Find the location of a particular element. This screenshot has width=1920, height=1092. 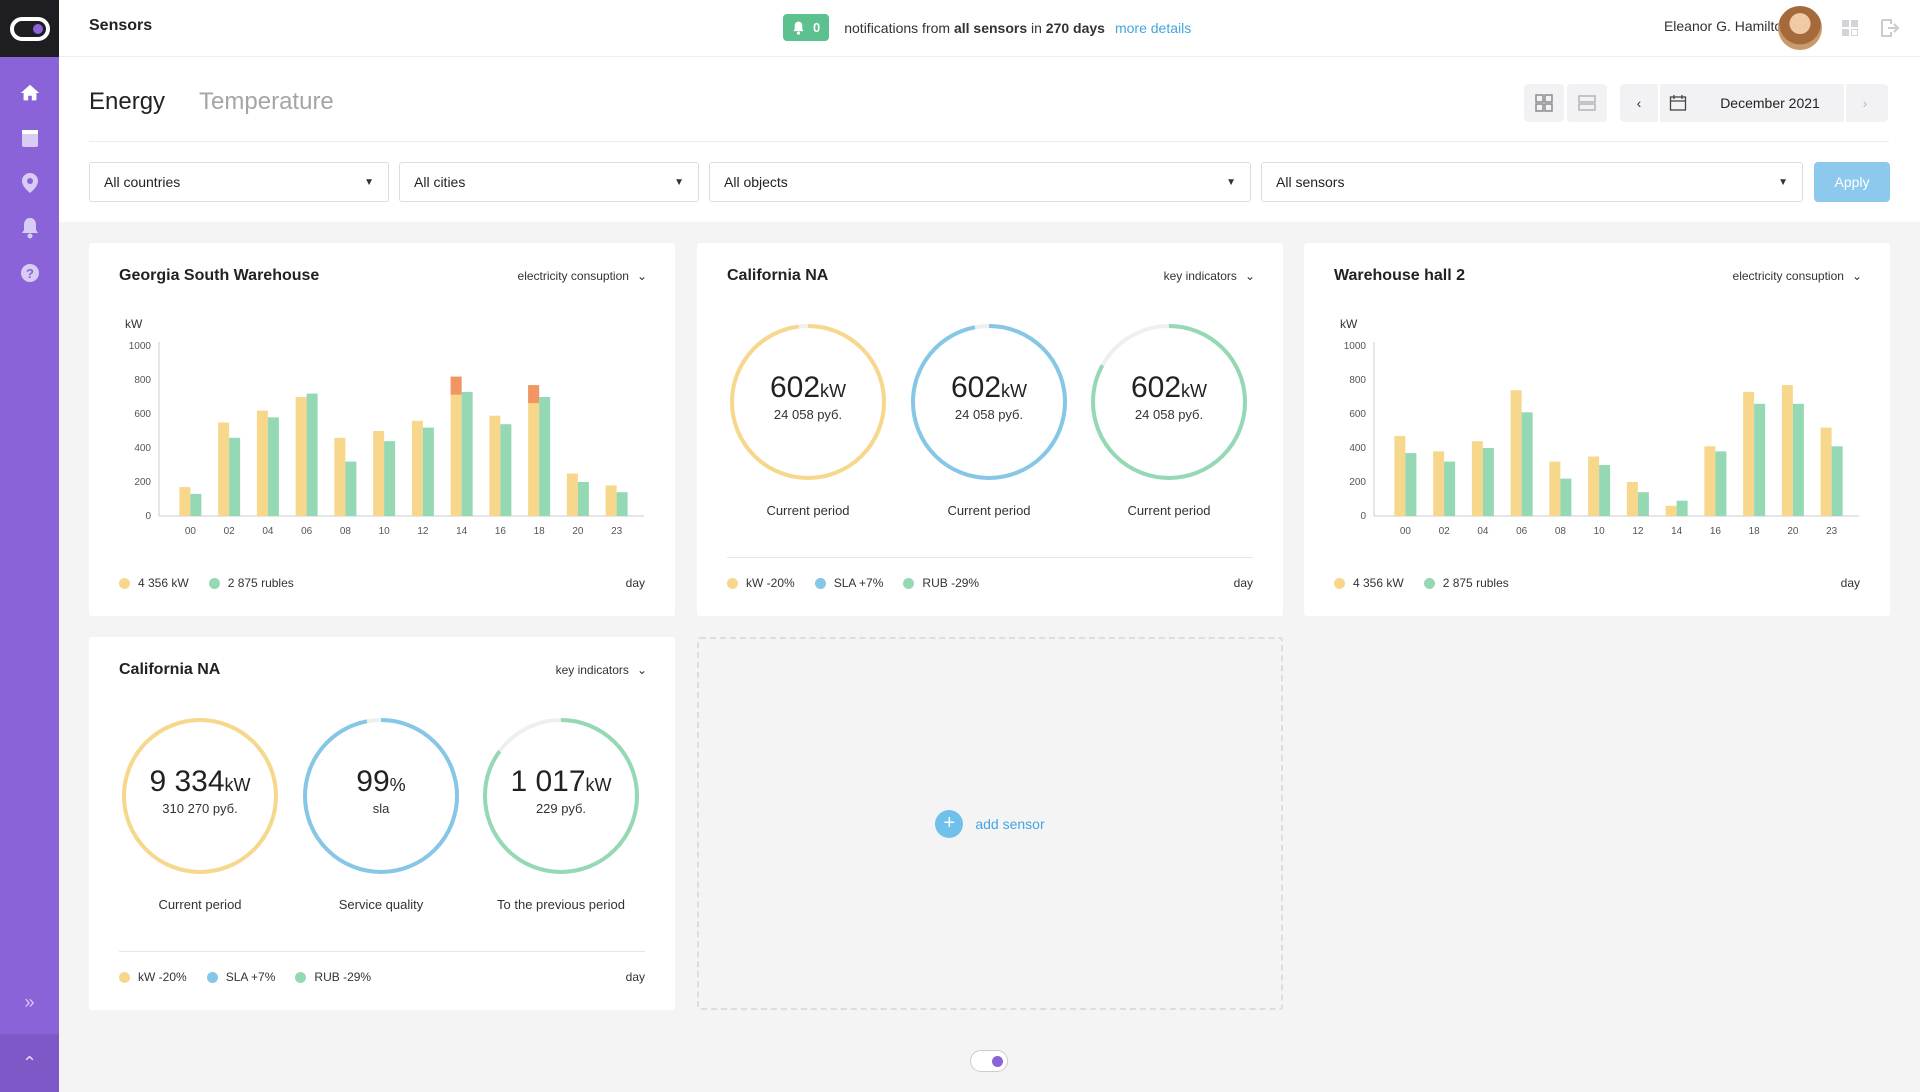

app-logo is located at coordinates (29, 28).